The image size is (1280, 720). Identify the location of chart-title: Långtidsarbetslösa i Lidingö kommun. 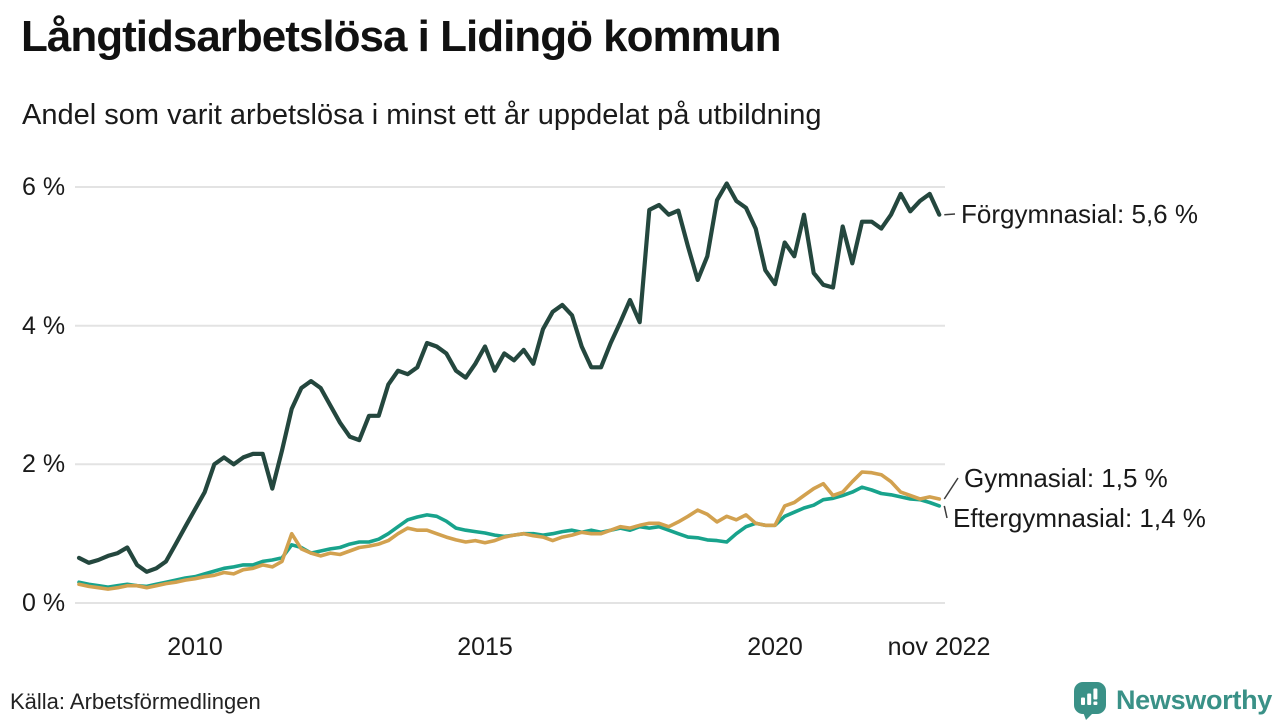
(401, 36).